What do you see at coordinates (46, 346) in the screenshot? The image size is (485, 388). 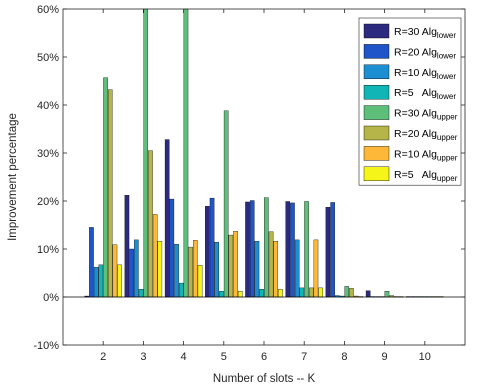 I see `y-tick-label: -10%` at bounding box center [46, 346].